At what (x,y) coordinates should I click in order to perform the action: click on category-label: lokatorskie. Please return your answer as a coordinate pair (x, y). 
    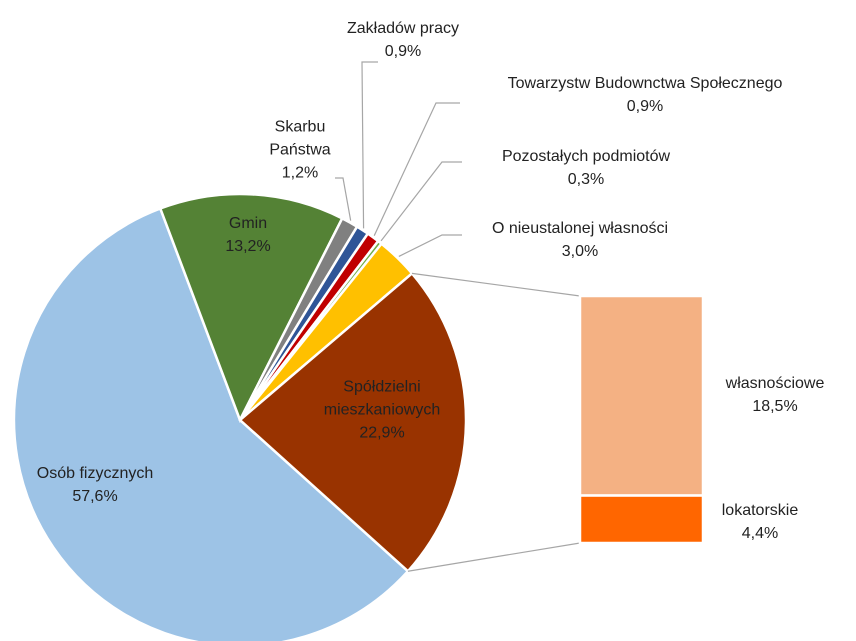
    Looking at the image, I should click on (760, 510).